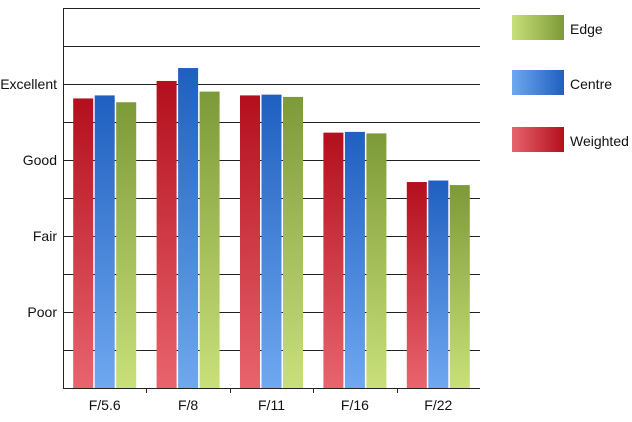  I want to click on legend-swatch-edge, so click(538, 27).